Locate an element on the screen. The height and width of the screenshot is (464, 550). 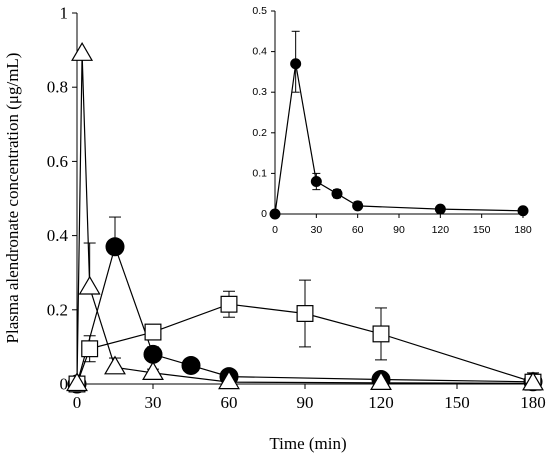
main-y-tick-label: 1 is located at coordinates (64, 13).